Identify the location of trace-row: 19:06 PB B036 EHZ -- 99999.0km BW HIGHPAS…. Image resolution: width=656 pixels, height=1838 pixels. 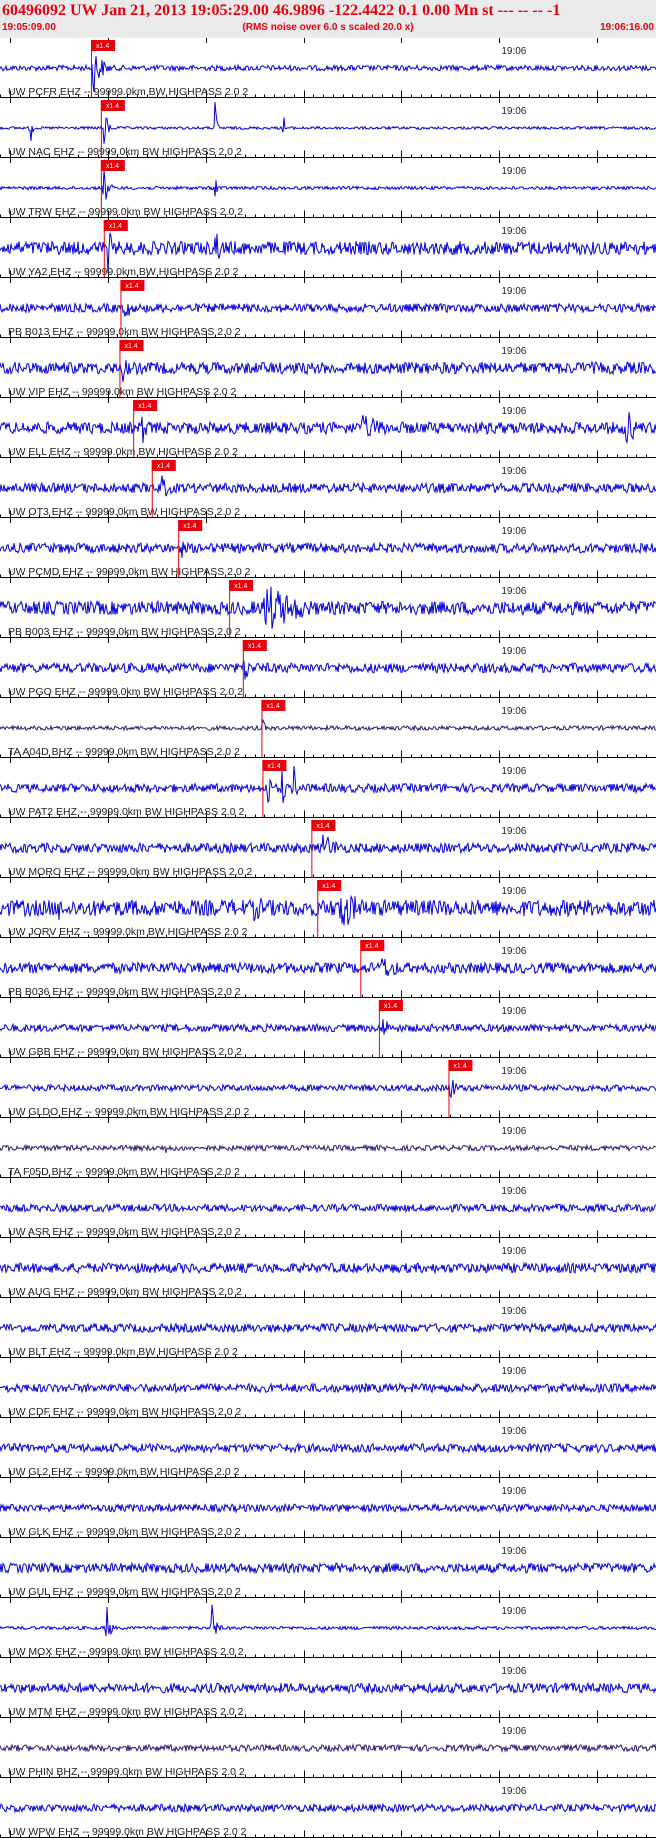
(328, 968).